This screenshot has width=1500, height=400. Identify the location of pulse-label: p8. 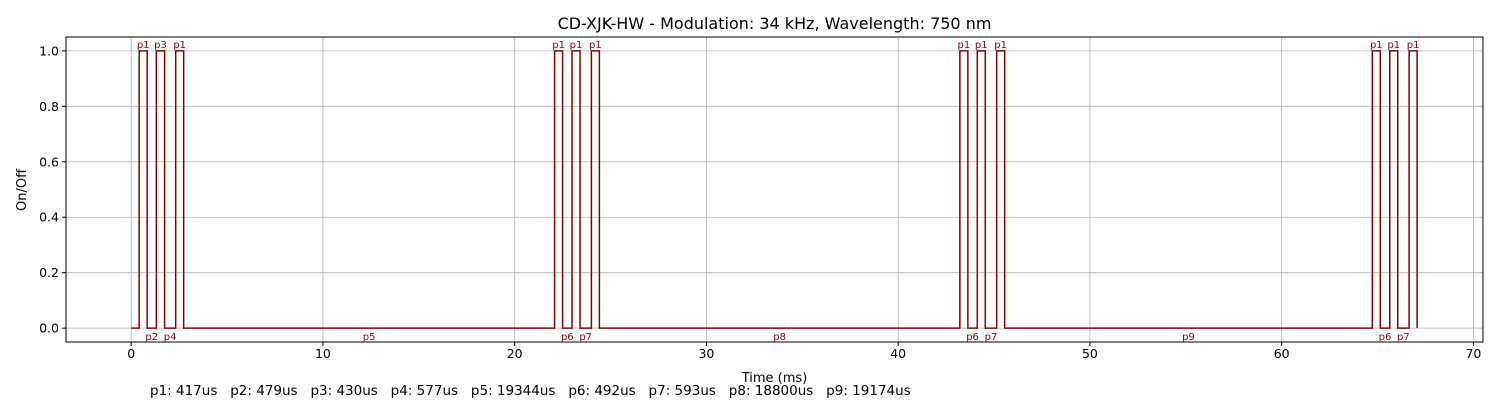
(779, 337).